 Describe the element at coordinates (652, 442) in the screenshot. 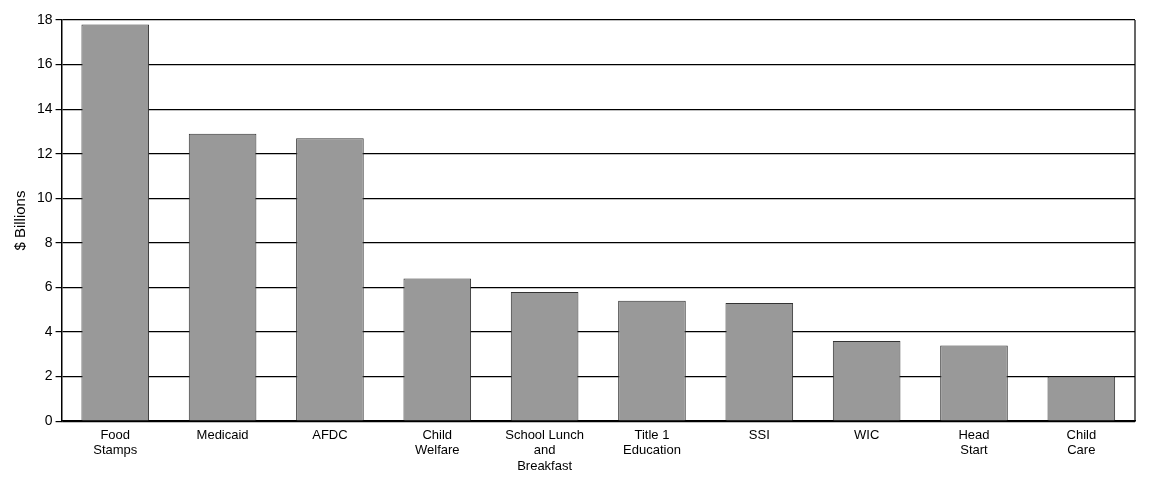

I see `x-tick-label: Title 1 Education` at that location.